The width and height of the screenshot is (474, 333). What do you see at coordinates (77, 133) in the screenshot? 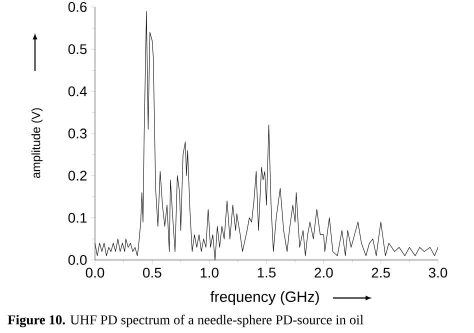
I see `y-tick-label: 0.3` at bounding box center [77, 133].